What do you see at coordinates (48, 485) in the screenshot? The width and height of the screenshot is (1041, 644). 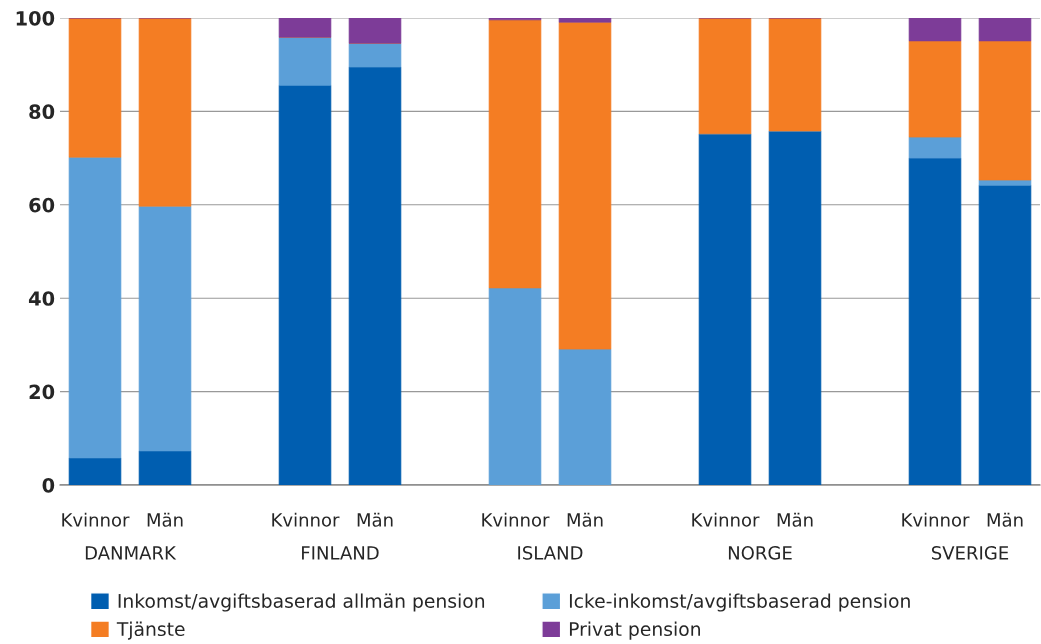 I see `y-tick-label: 0` at bounding box center [48, 485].